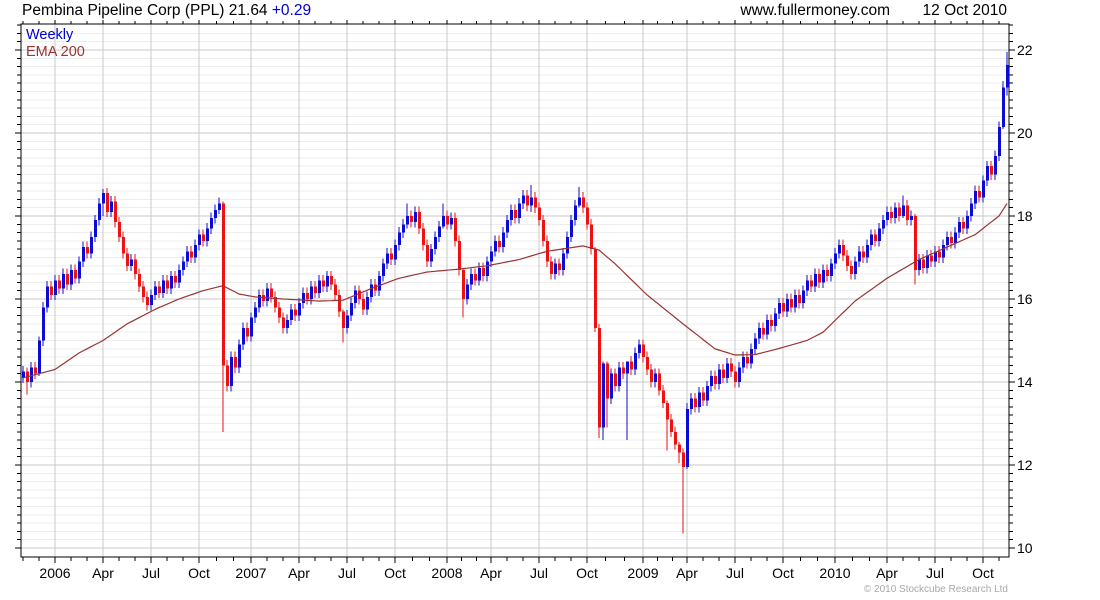  What do you see at coordinates (815, 10) in the screenshot?
I see `site-url: www.fullermoney.com` at bounding box center [815, 10].